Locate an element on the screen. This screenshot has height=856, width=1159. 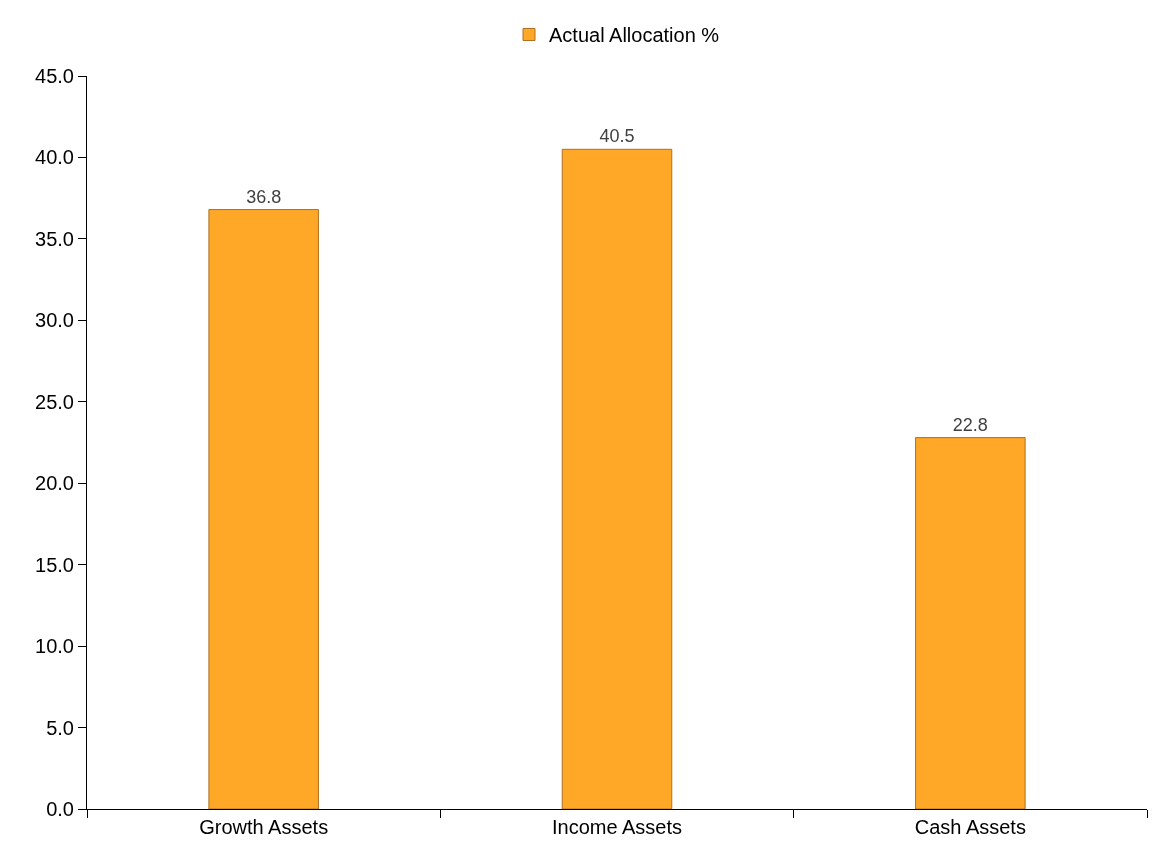
data-label: 40.5 is located at coordinates (617, 136).